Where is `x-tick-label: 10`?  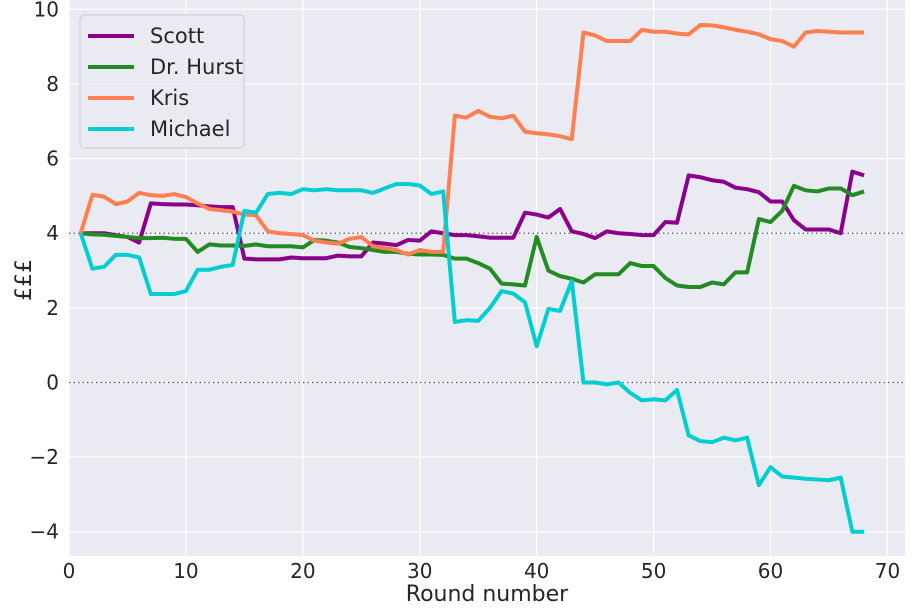
x-tick-label: 10 is located at coordinates (185, 571).